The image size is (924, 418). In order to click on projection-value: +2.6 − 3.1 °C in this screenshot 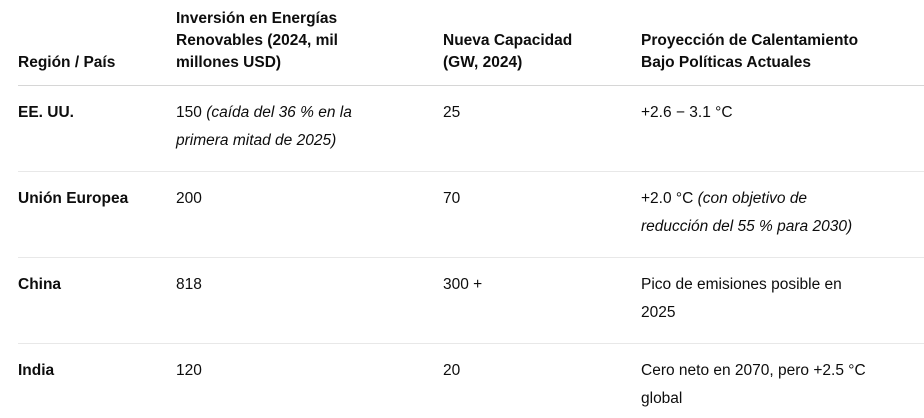, I will do `click(687, 112)`.